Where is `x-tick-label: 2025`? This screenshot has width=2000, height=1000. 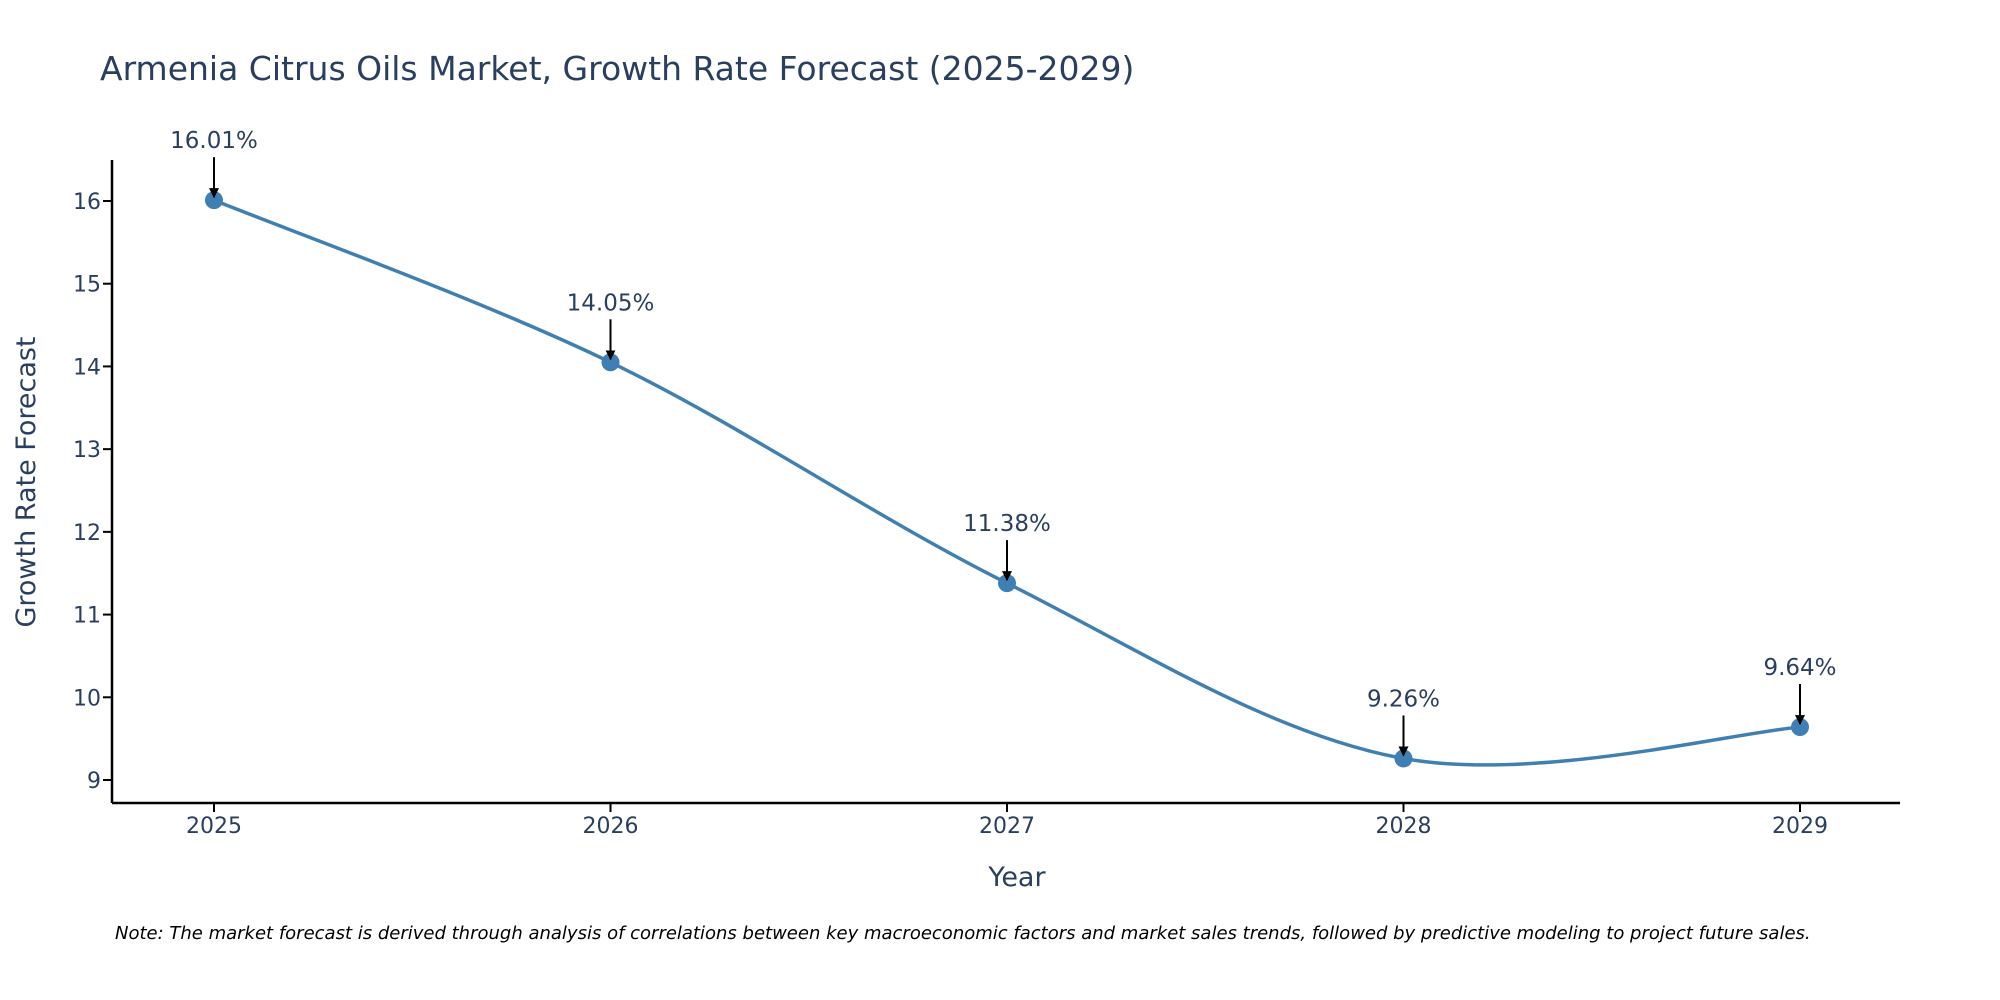 x-tick-label: 2025 is located at coordinates (214, 826).